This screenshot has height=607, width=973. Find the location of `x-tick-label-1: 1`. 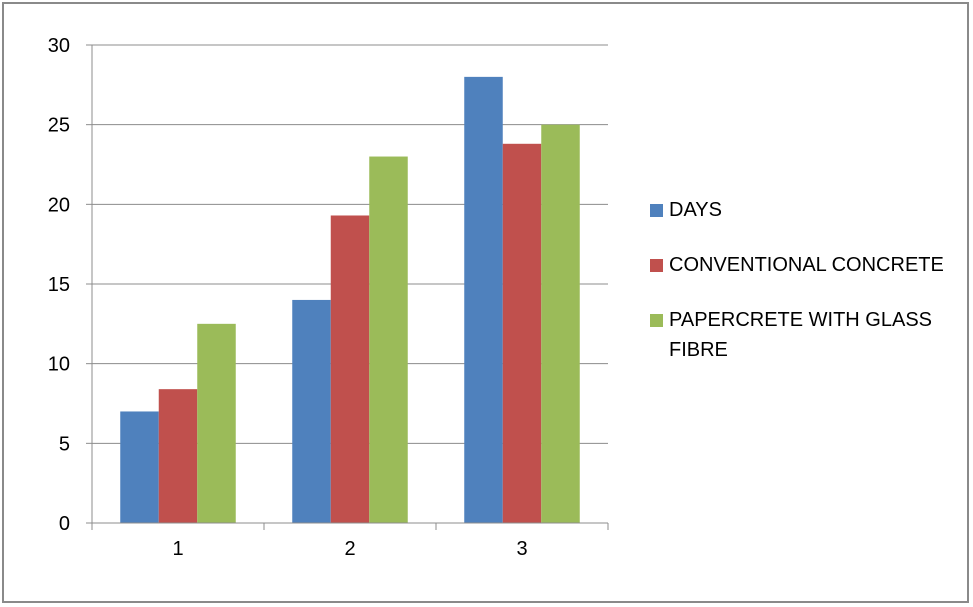

x-tick-label-1: 1 is located at coordinates (177, 549).